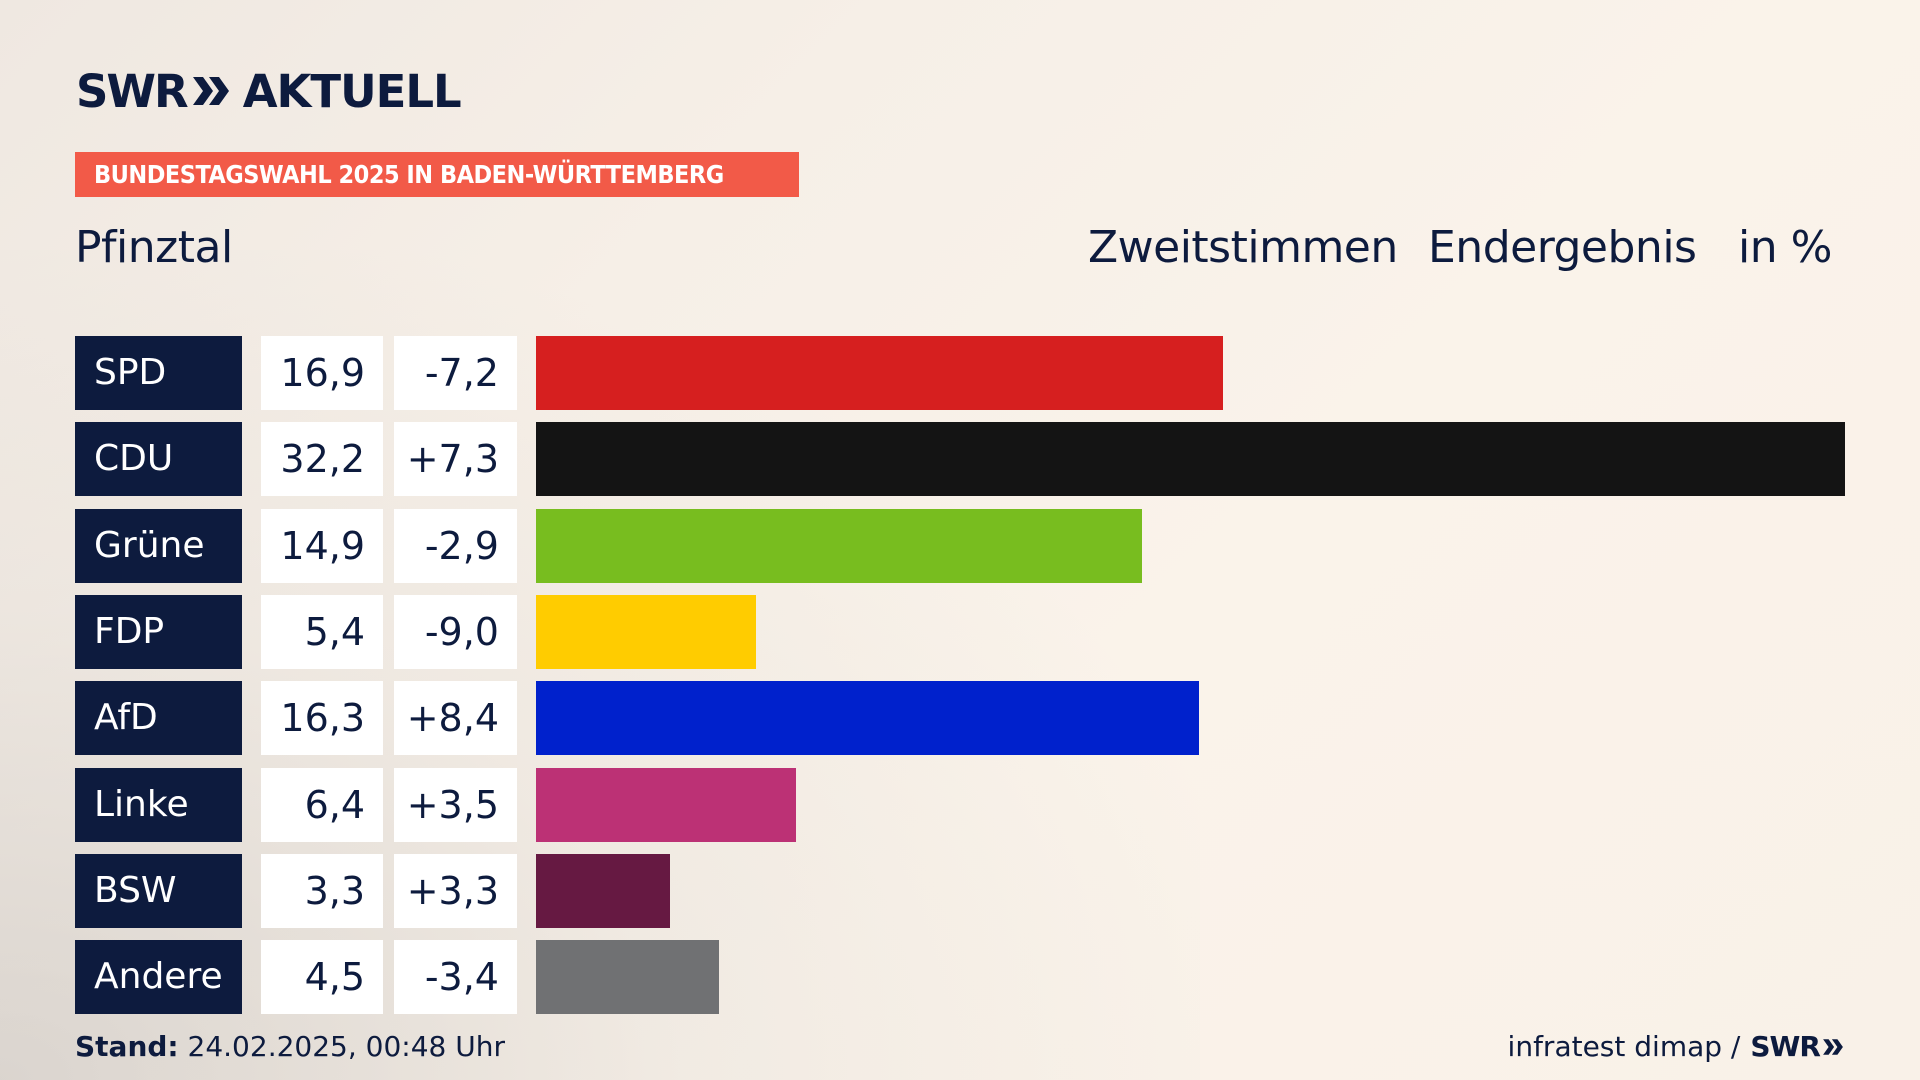  Describe the element at coordinates (154, 247) in the screenshot. I see `region-title: Pfinztal` at that location.